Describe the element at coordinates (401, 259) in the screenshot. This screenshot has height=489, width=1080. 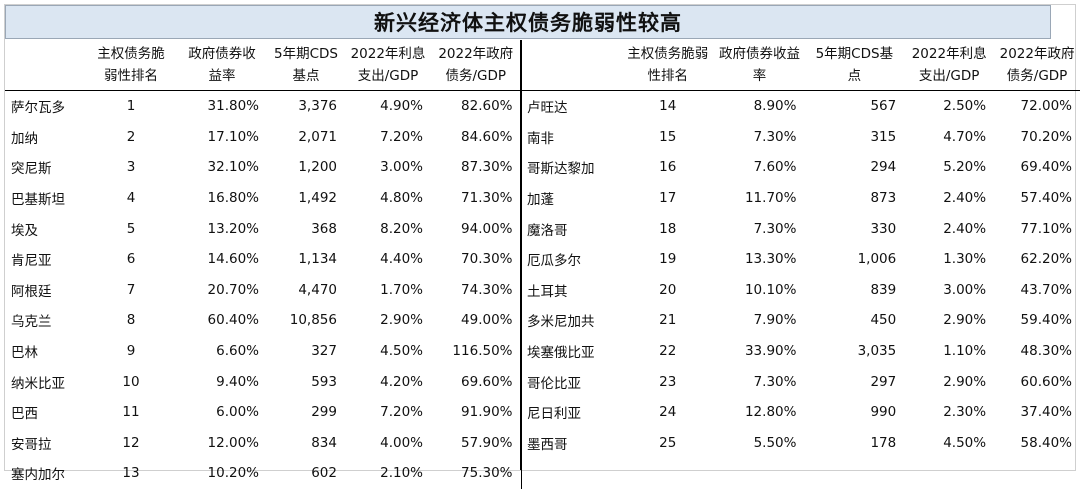
I see `value-cell: 4.40%` at that location.